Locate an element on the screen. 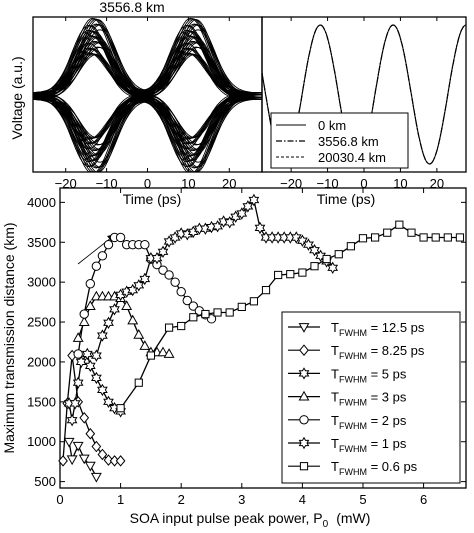 The width and height of the screenshot is (474, 533). pulse-legend-label-0: 0 km is located at coordinates (332, 125).